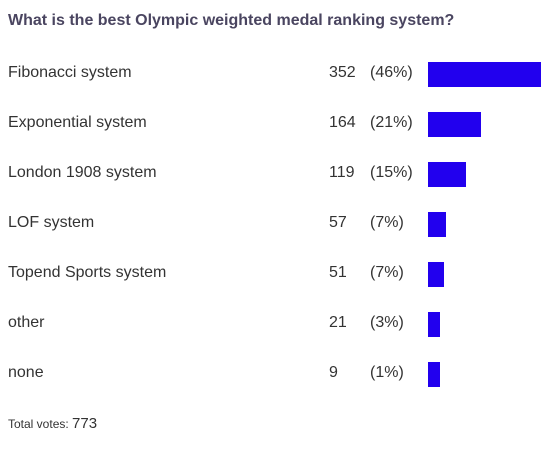 The width and height of the screenshot is (546, 455). I want to click on option-label: LOF system, so click(51, 222).